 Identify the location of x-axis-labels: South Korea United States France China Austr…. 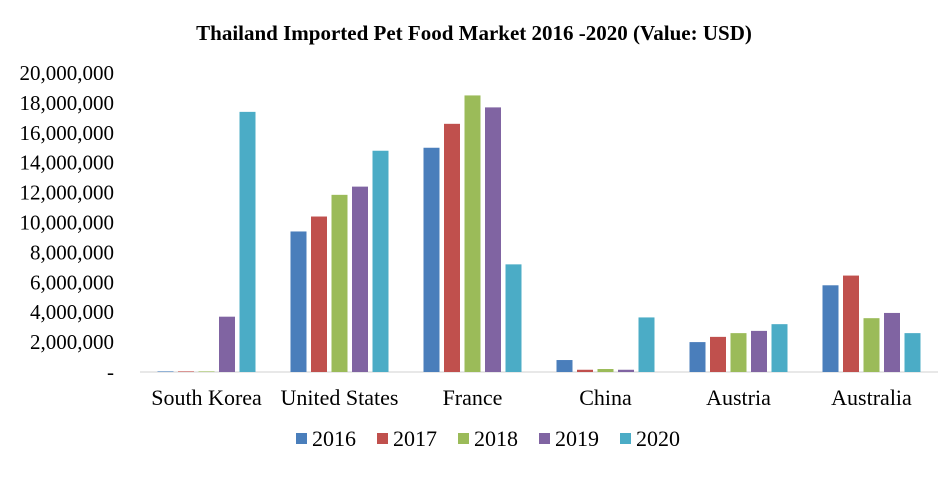
(531, 397).